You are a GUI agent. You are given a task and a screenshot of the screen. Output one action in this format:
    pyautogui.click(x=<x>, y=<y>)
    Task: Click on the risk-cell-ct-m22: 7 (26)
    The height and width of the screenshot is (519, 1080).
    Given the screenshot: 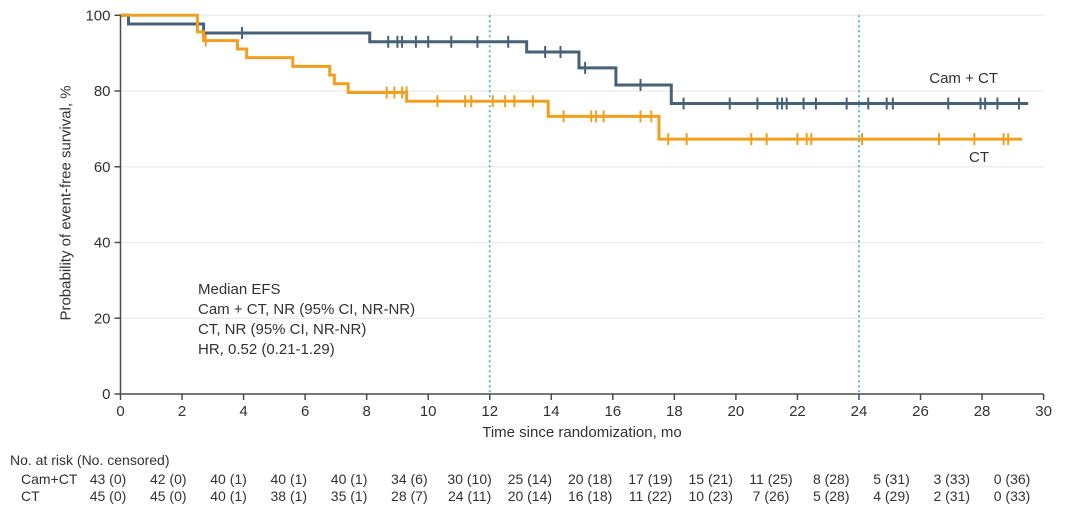 What is the action you would take?
    pyautogui.click(x=771, y=496)
    